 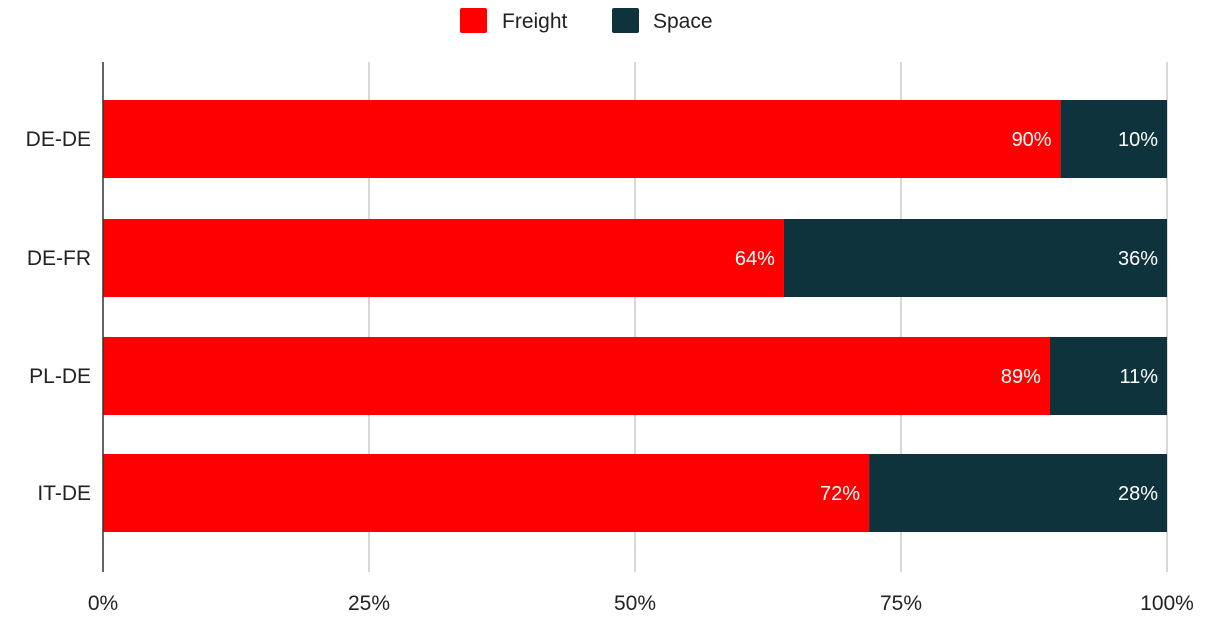 I want to click on bar-space-pl-de, so click(x=1108, y=376).